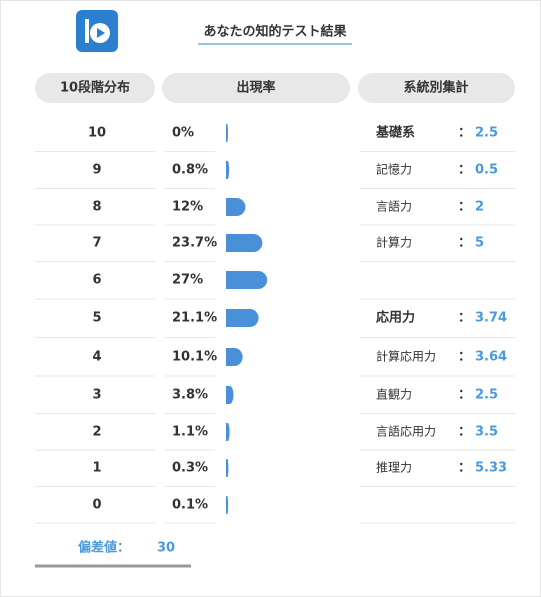  I want to click on level: 1, so click(96, 468).